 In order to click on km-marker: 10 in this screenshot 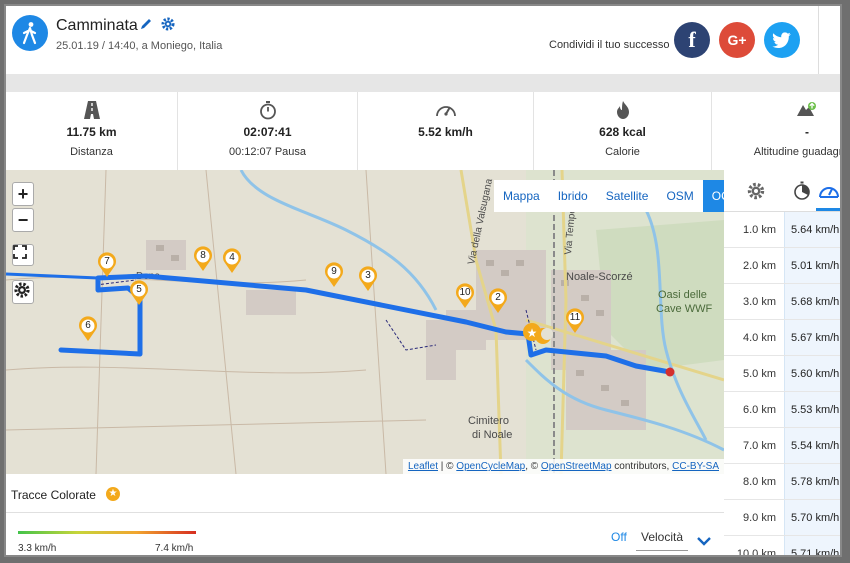, I will do `click(465, 296)`.